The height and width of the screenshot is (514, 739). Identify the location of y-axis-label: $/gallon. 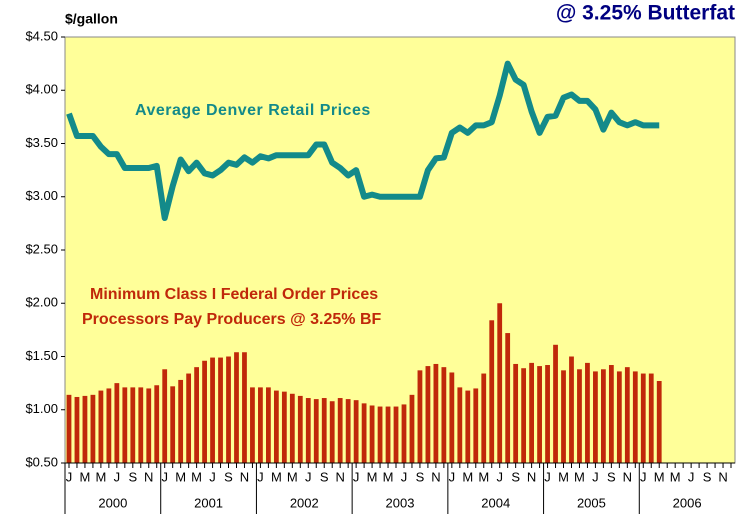
(91, 19).